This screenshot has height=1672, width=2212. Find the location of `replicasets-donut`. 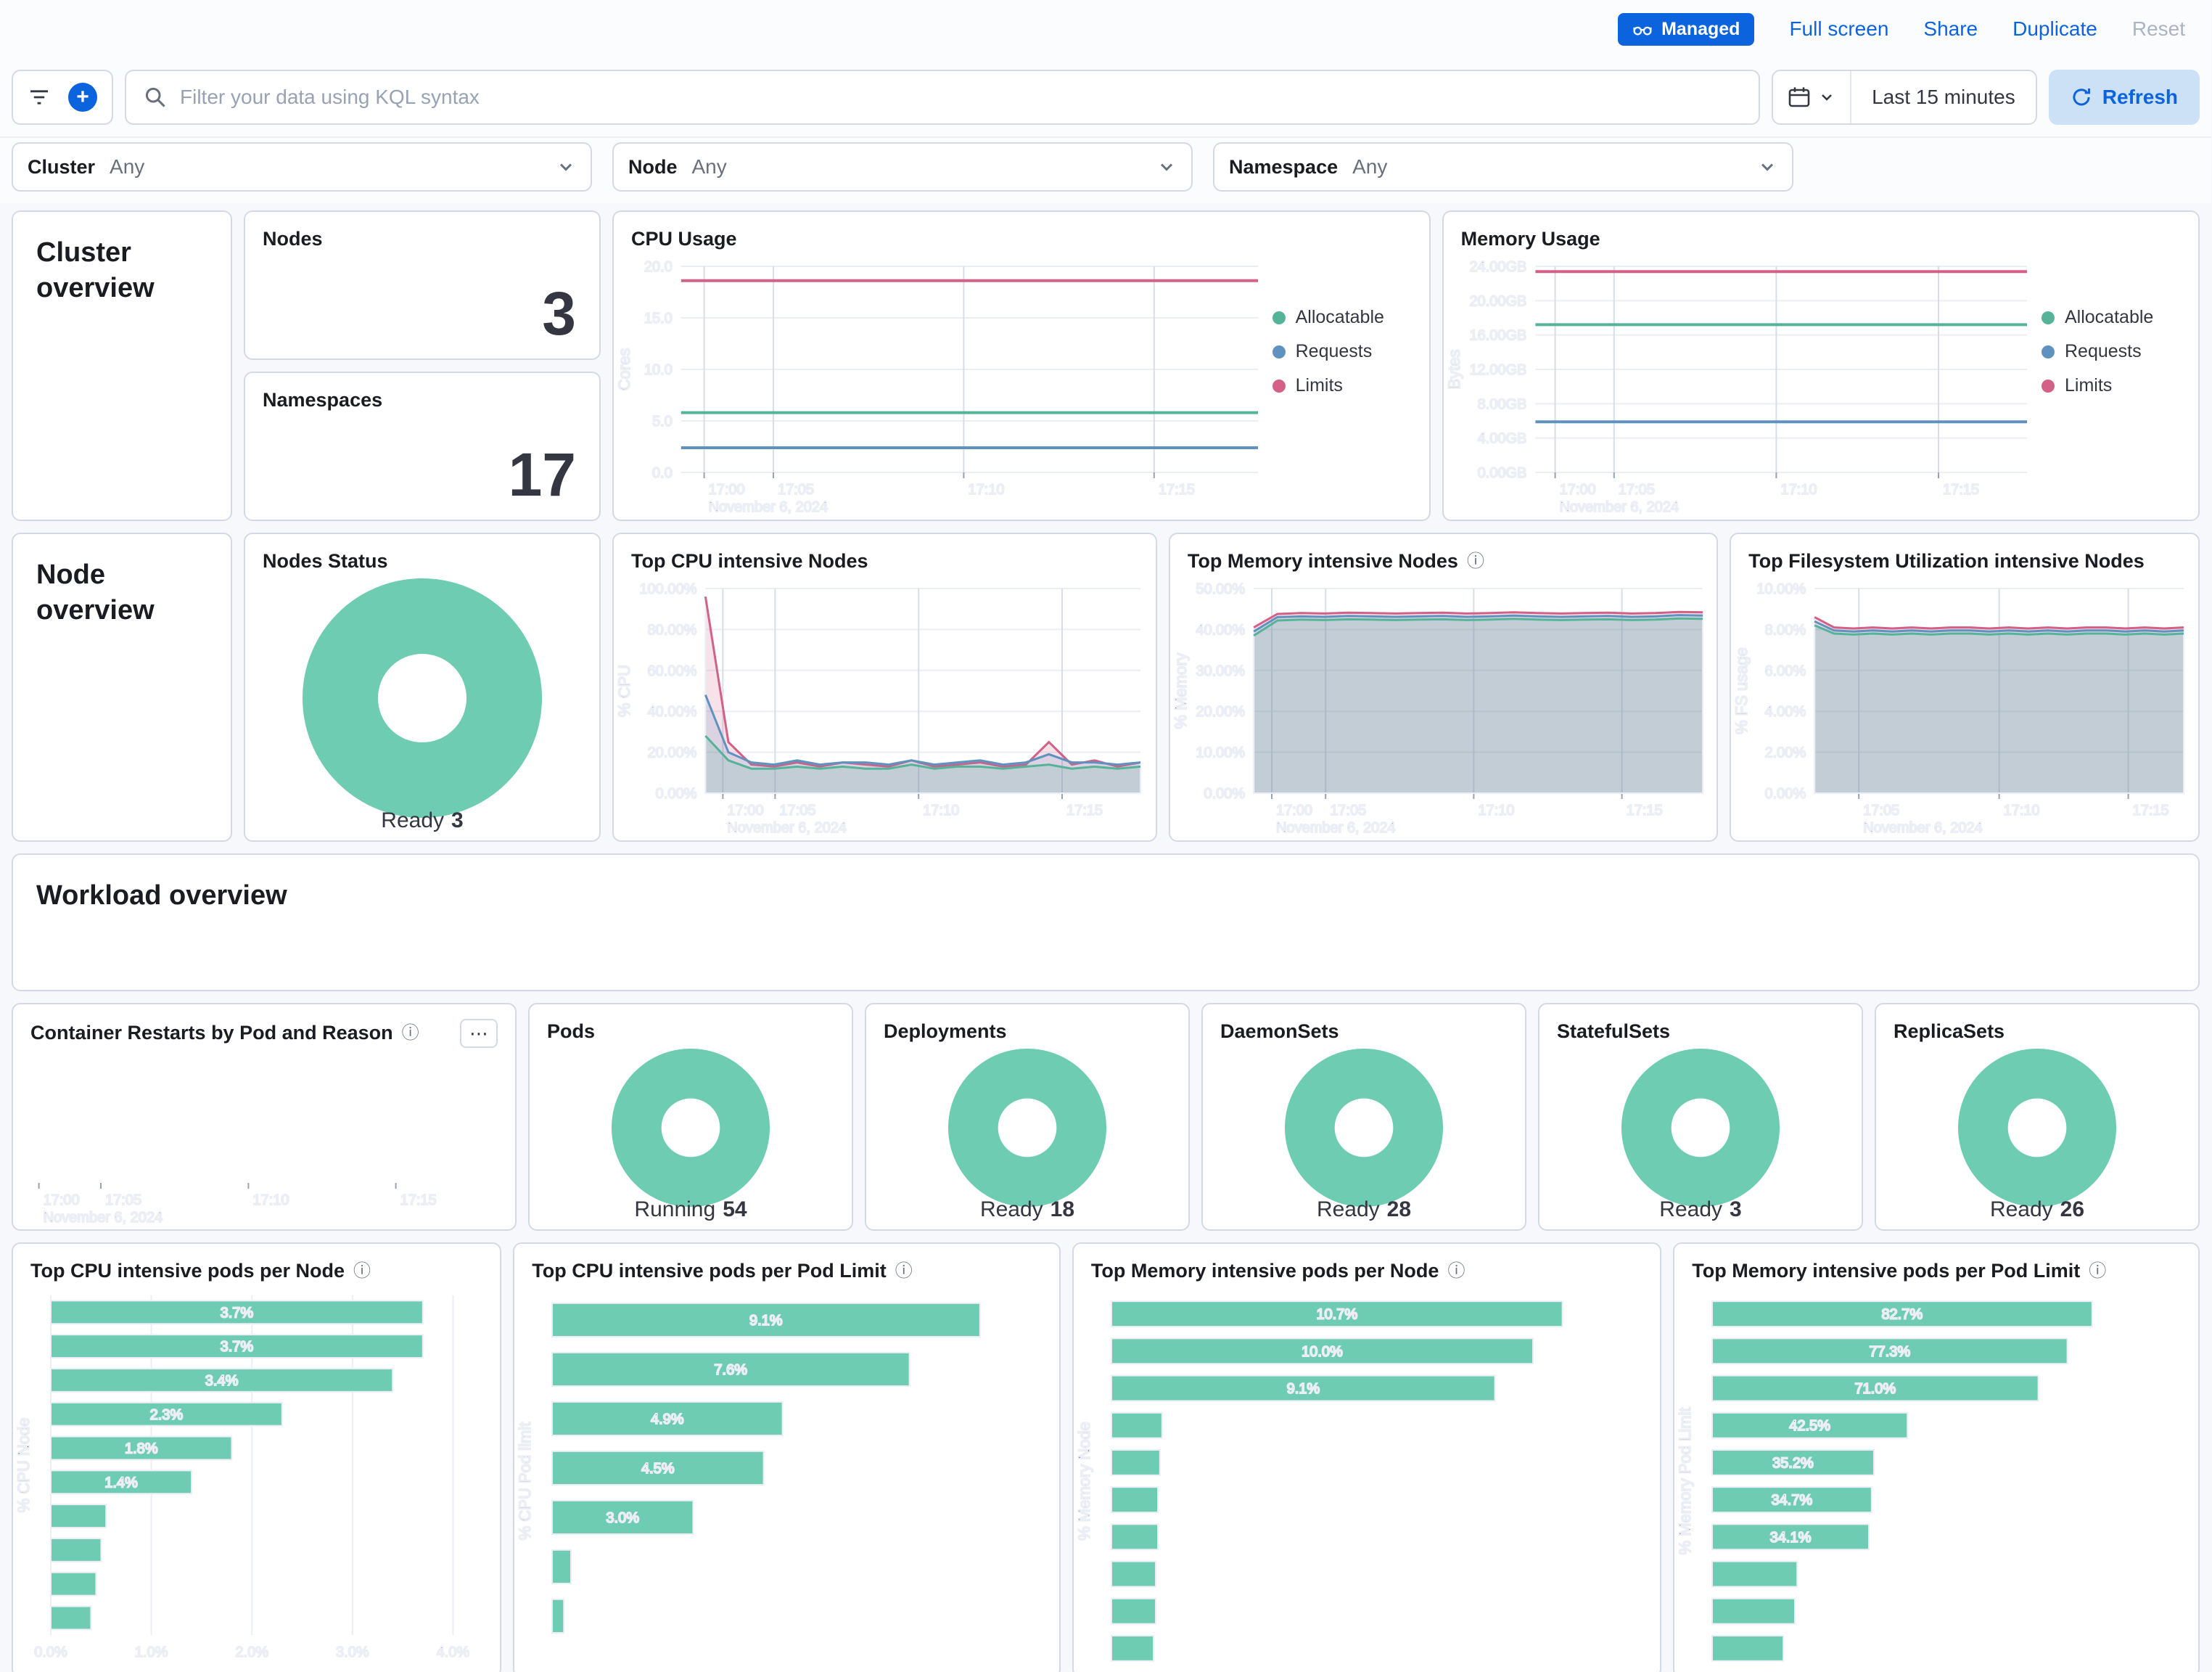

replicasets-donut is located at coordinates (2037, 1138).